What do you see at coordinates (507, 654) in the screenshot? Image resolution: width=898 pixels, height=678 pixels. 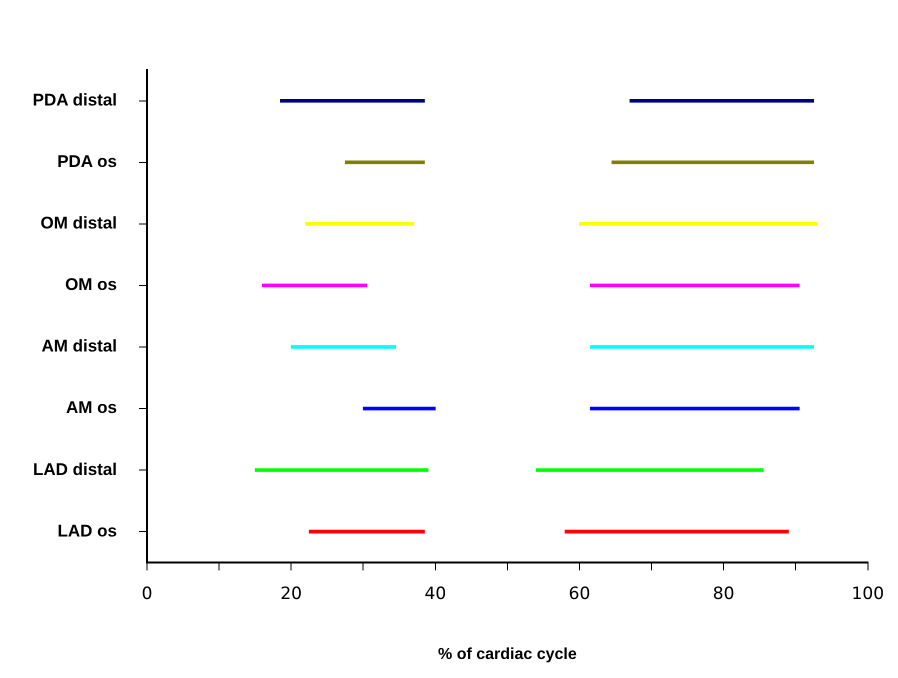 I see `x-axis-title: % of cardiac cycle` at bounding box center [507, 654].